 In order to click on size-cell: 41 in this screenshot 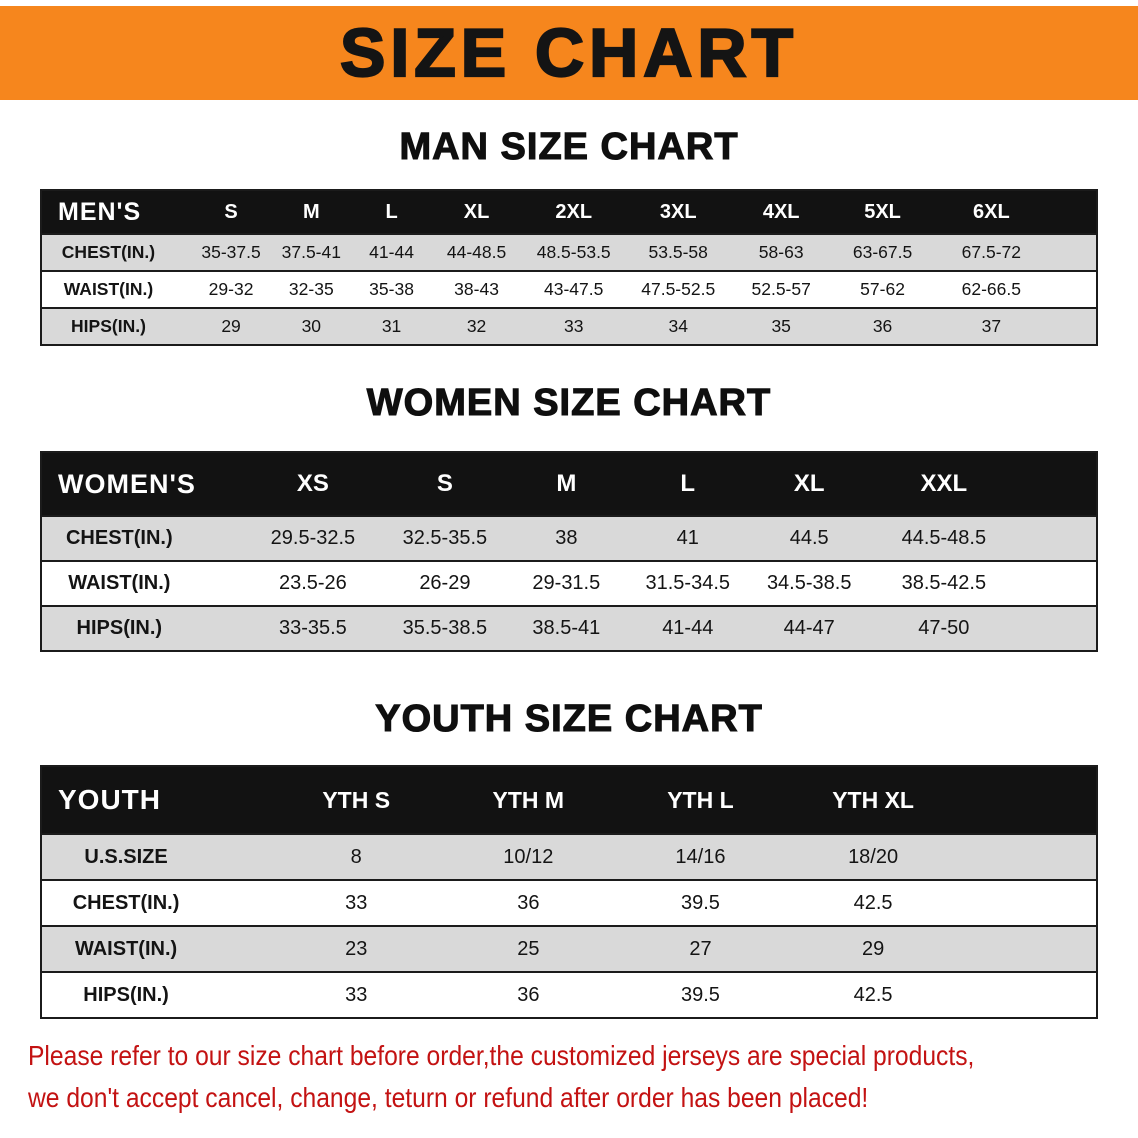, I will do `click(688, 538)`.